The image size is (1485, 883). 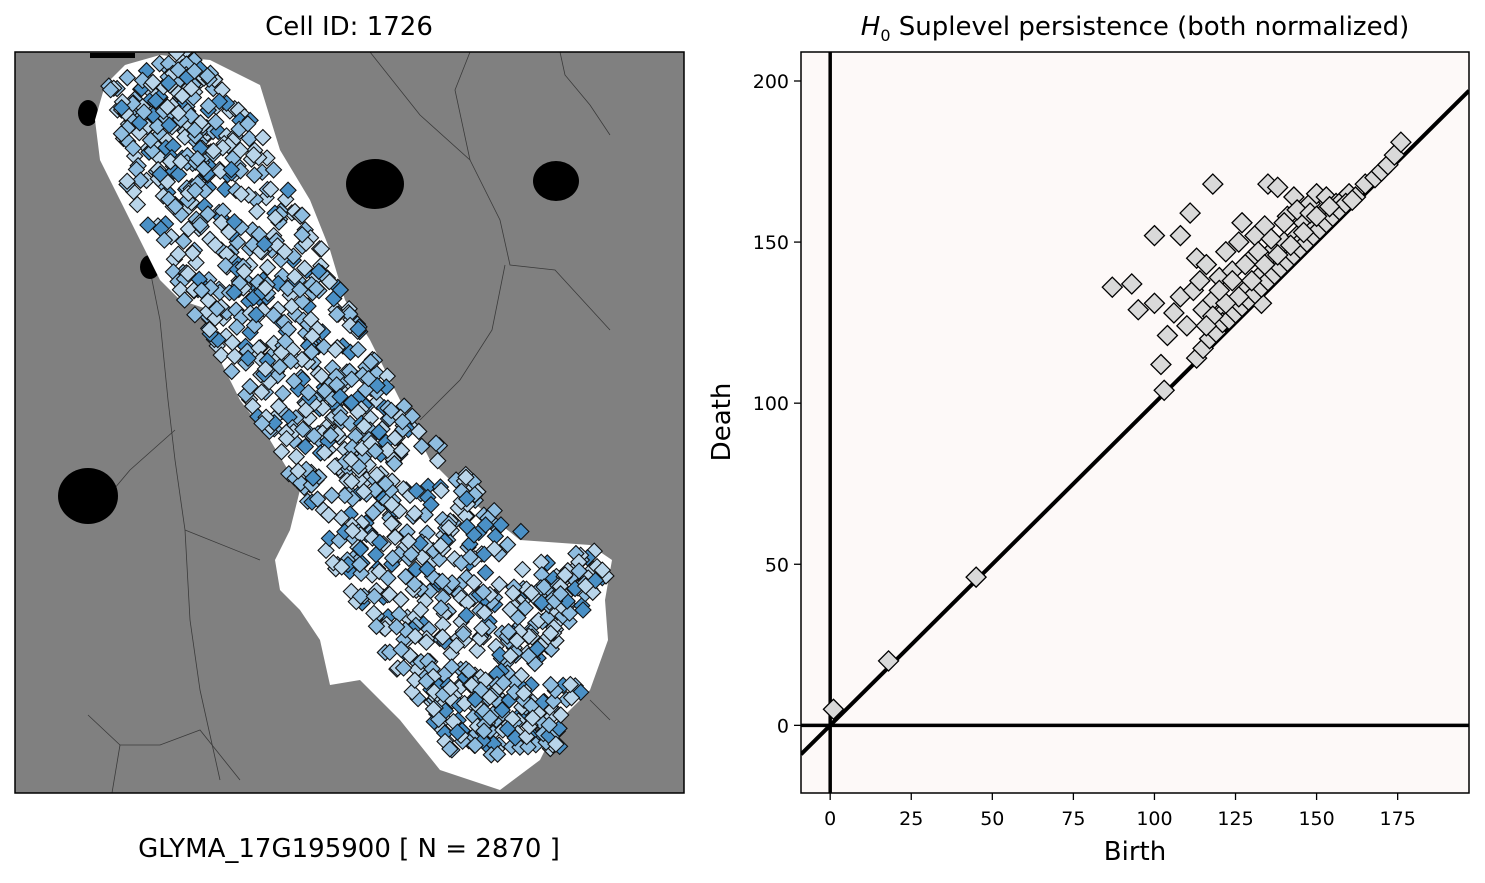 I want to click on y-tick-label: 200, so click(x=771, y=82).